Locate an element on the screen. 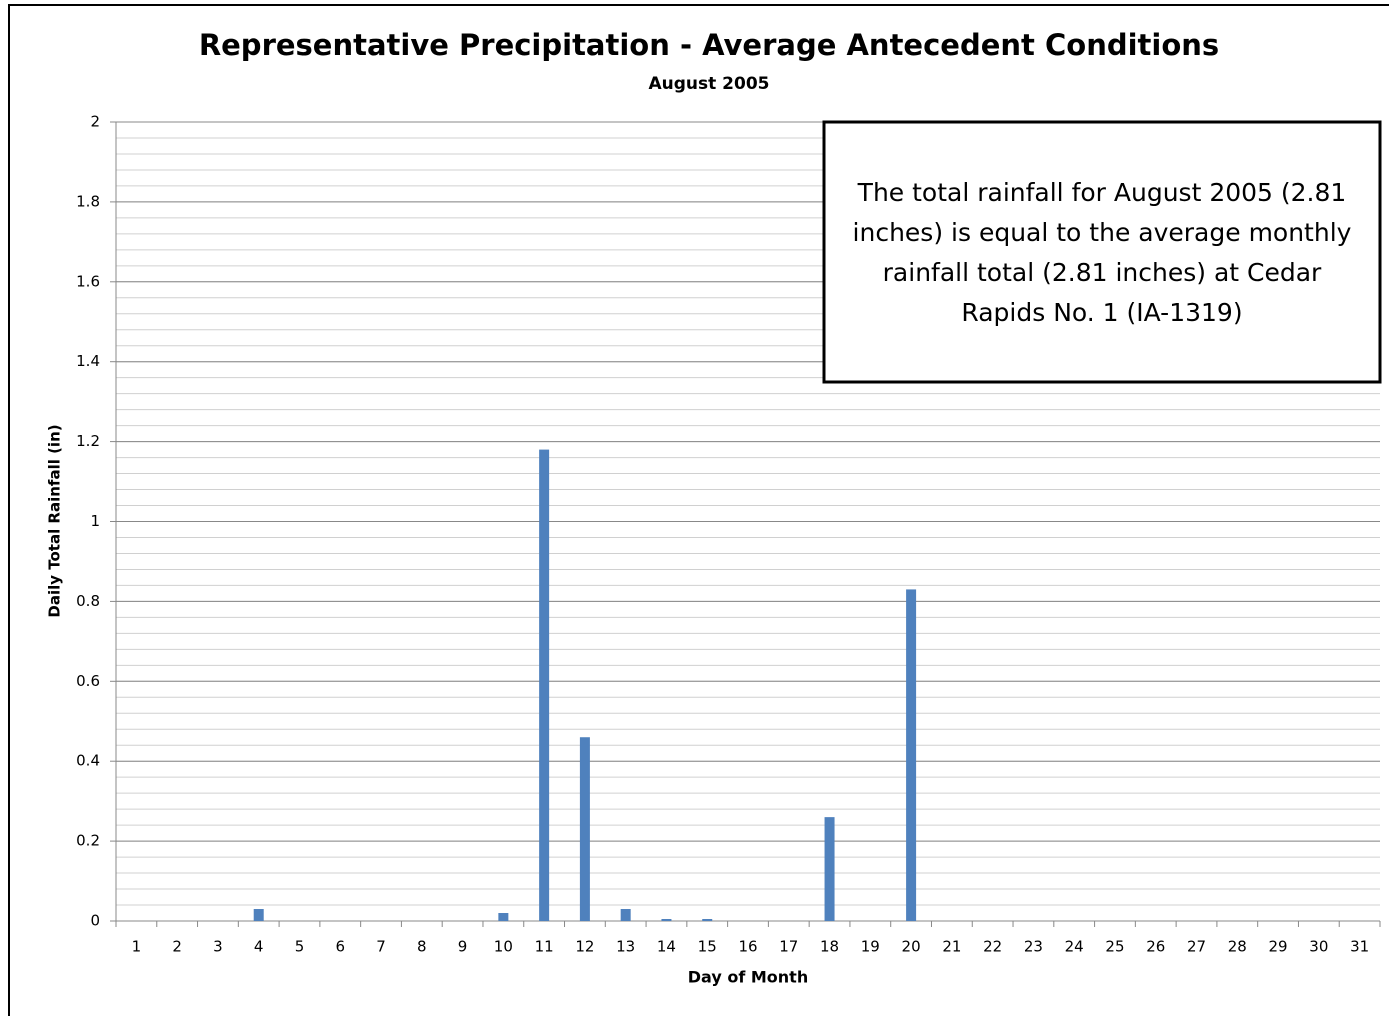  annotation-box is located at coordinates (1102, 252).